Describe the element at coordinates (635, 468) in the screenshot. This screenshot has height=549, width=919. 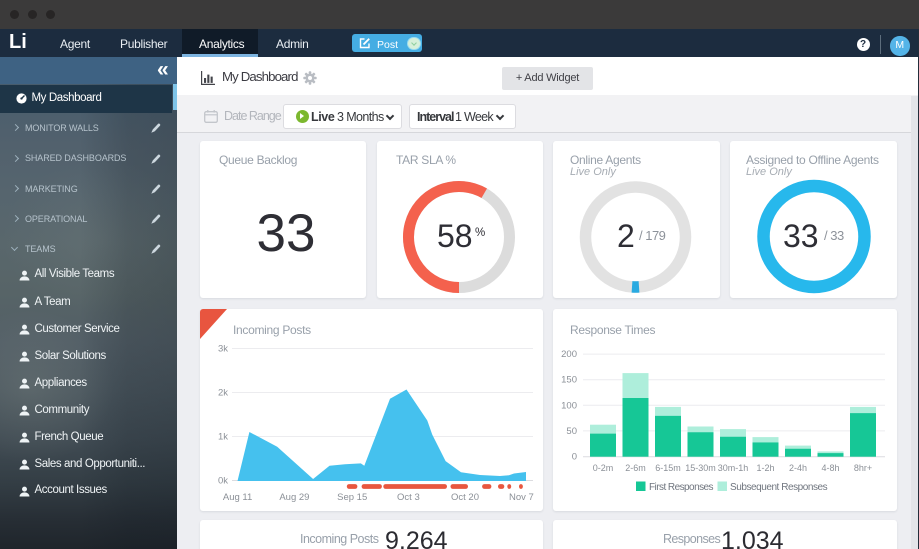
I see `svg-text: 2-6m` at that location.